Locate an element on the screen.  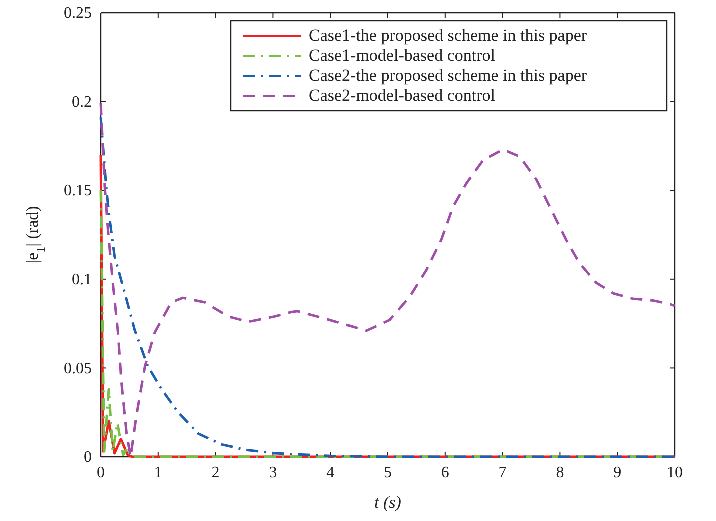
x-tick-label: 3 is located at coordinates (273, 473).